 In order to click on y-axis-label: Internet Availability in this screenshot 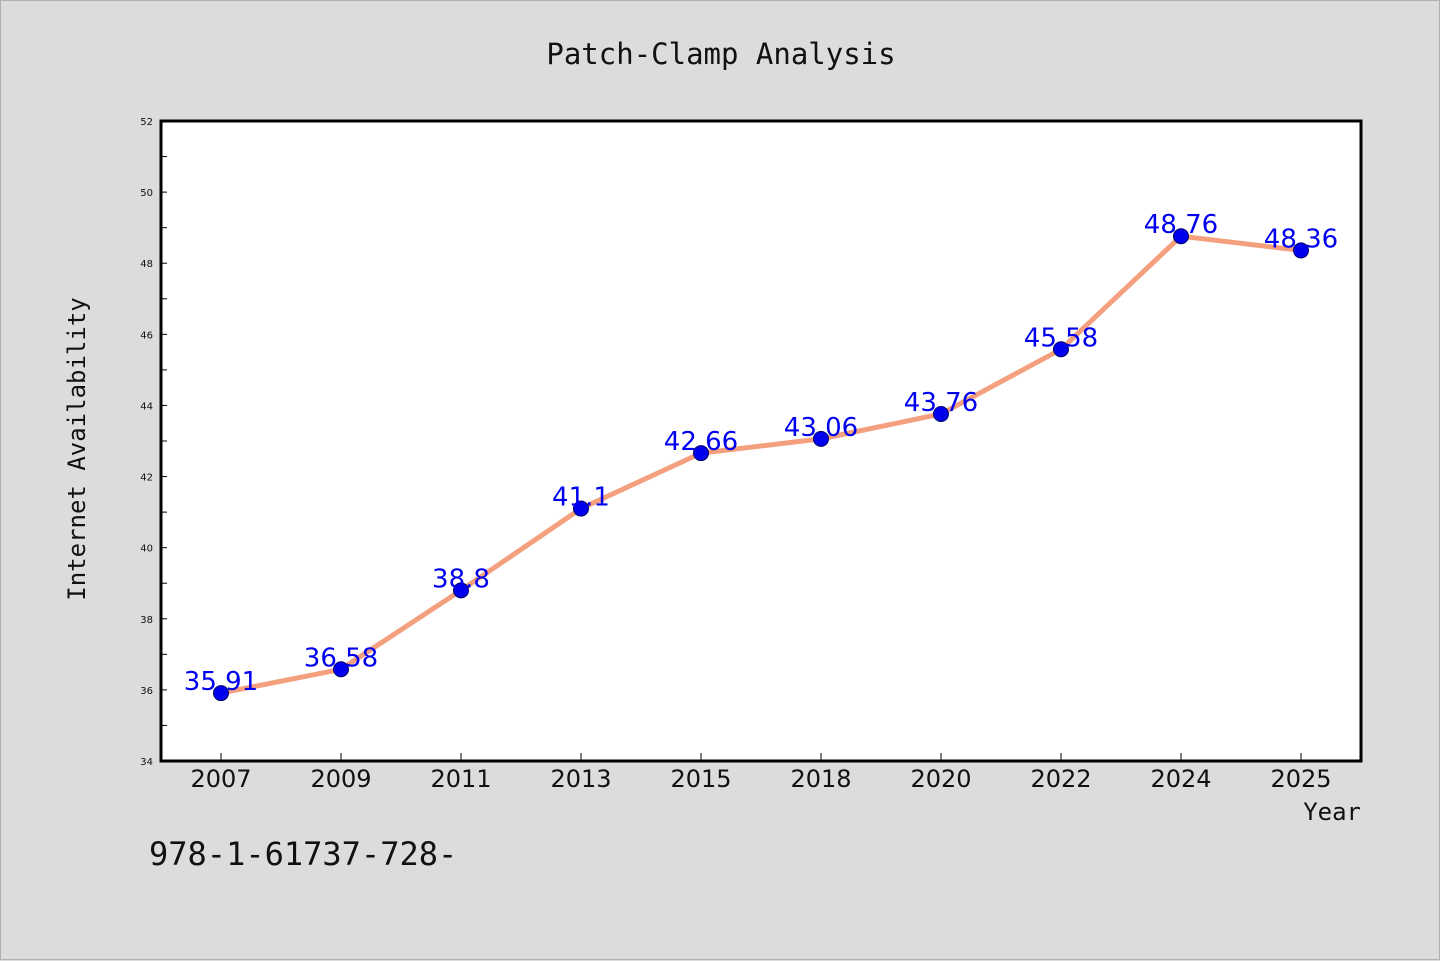, I will do `click(77, 448)`.